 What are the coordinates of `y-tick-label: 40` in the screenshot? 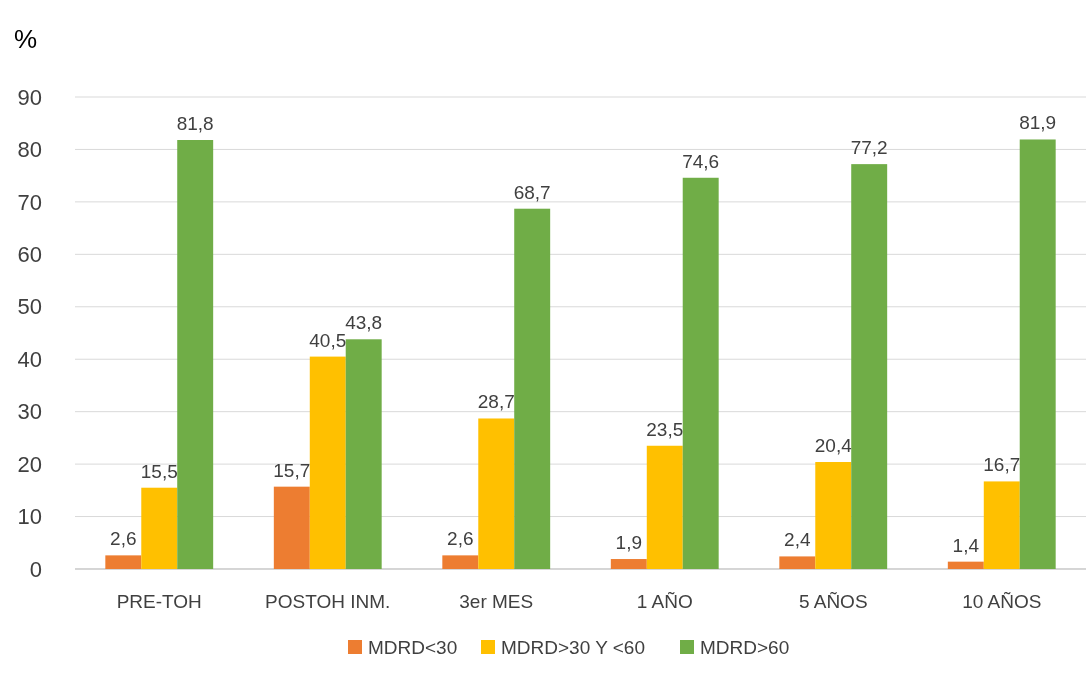 It's located at (29, 359).